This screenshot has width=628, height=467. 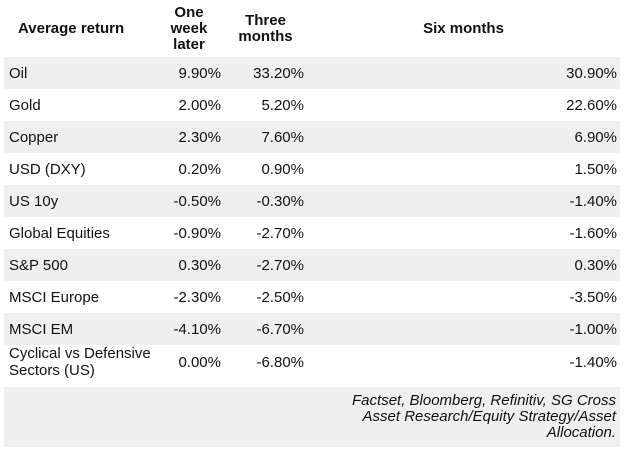 I want to click on one-week-value: 9.90%, so click(x=199, y=73).